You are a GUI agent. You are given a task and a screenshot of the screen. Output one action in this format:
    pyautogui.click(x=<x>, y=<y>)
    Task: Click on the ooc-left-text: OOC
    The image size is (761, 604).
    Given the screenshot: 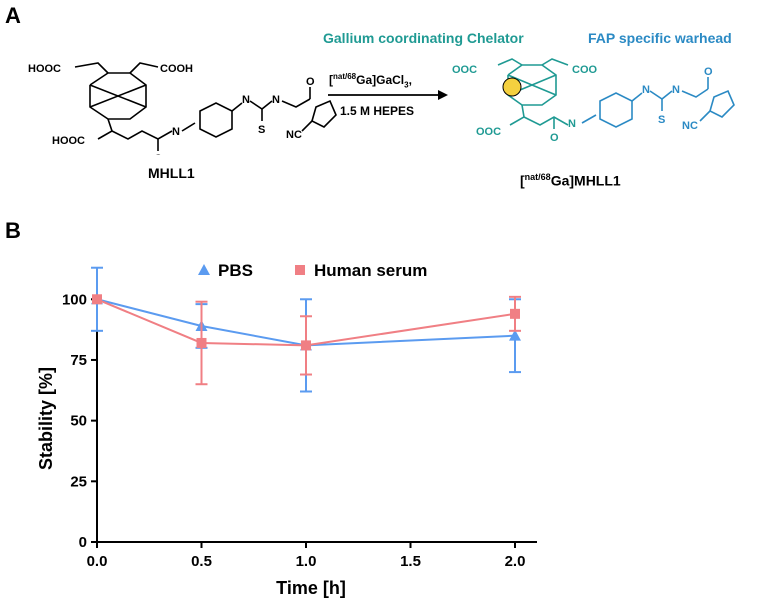 What is the action you would take?
    pyautogui.click(x=464, y=70)
    